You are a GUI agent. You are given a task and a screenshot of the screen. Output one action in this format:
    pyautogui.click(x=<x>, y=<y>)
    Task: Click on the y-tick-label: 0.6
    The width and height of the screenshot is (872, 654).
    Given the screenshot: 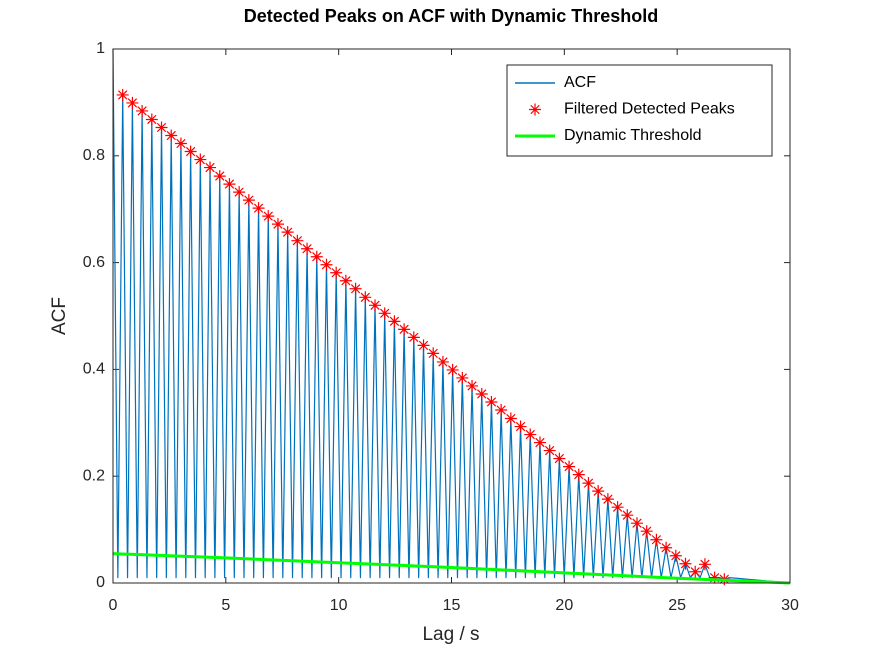 What is the action you would take?
    pyautogui.click(x=94, y=262)
    